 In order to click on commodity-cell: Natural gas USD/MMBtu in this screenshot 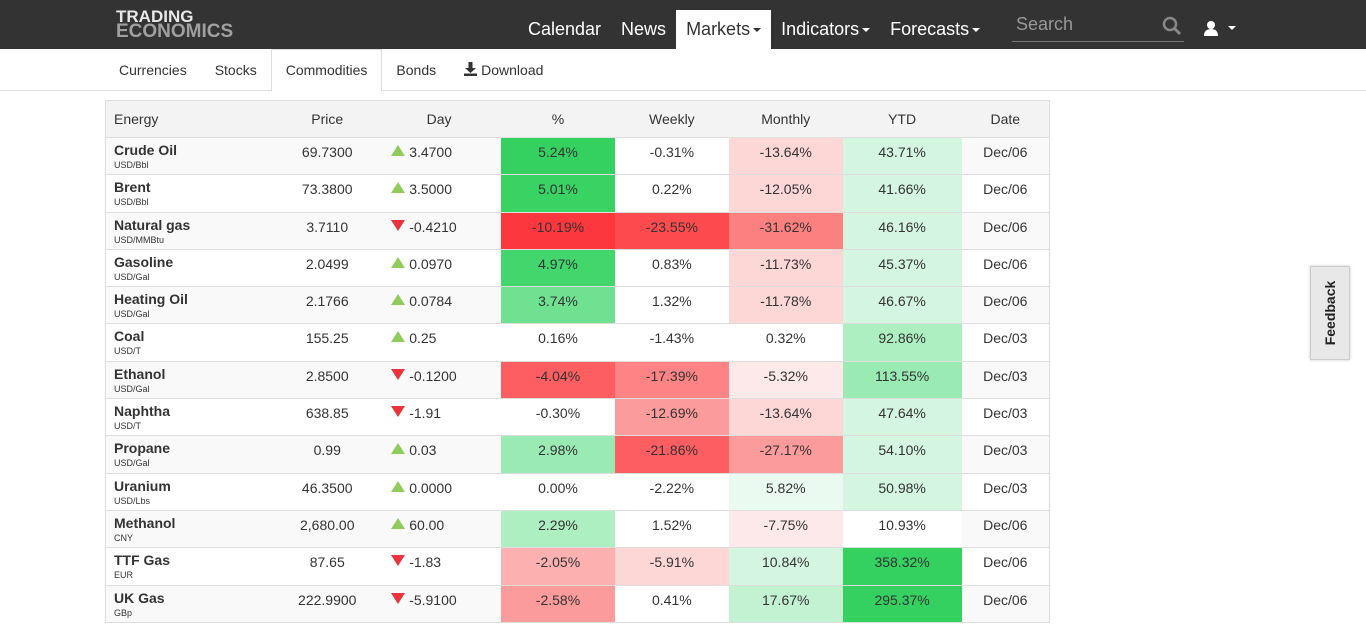, I will do `click(191, 231)`.